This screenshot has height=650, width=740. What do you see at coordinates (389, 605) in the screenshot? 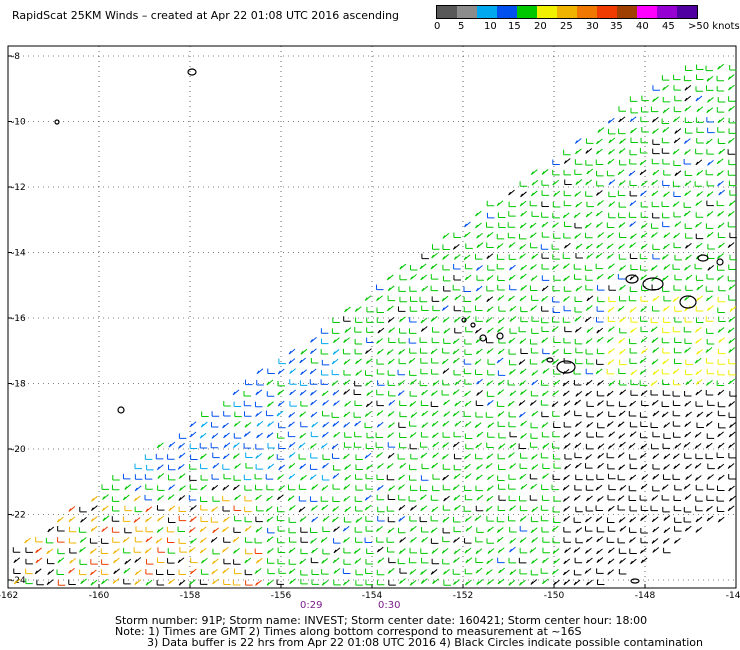
I see `time-label-2: 0:30` at bounding box center [389, 605].